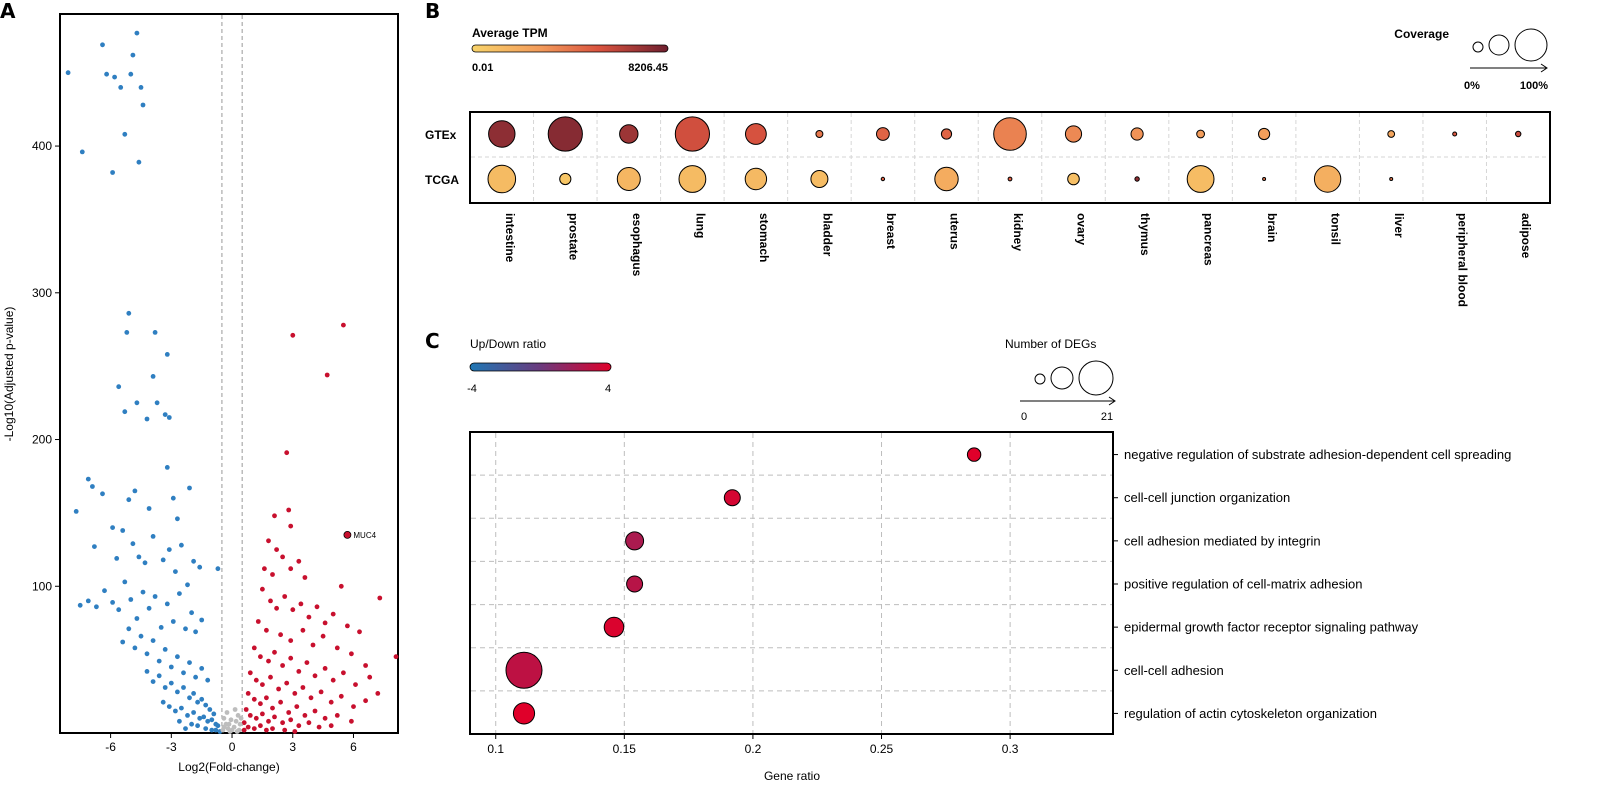 Image resolution: width=1600 pixels, height=807 pixels. I want to click on muc4-annotation: MUC4, so click(360, 535).